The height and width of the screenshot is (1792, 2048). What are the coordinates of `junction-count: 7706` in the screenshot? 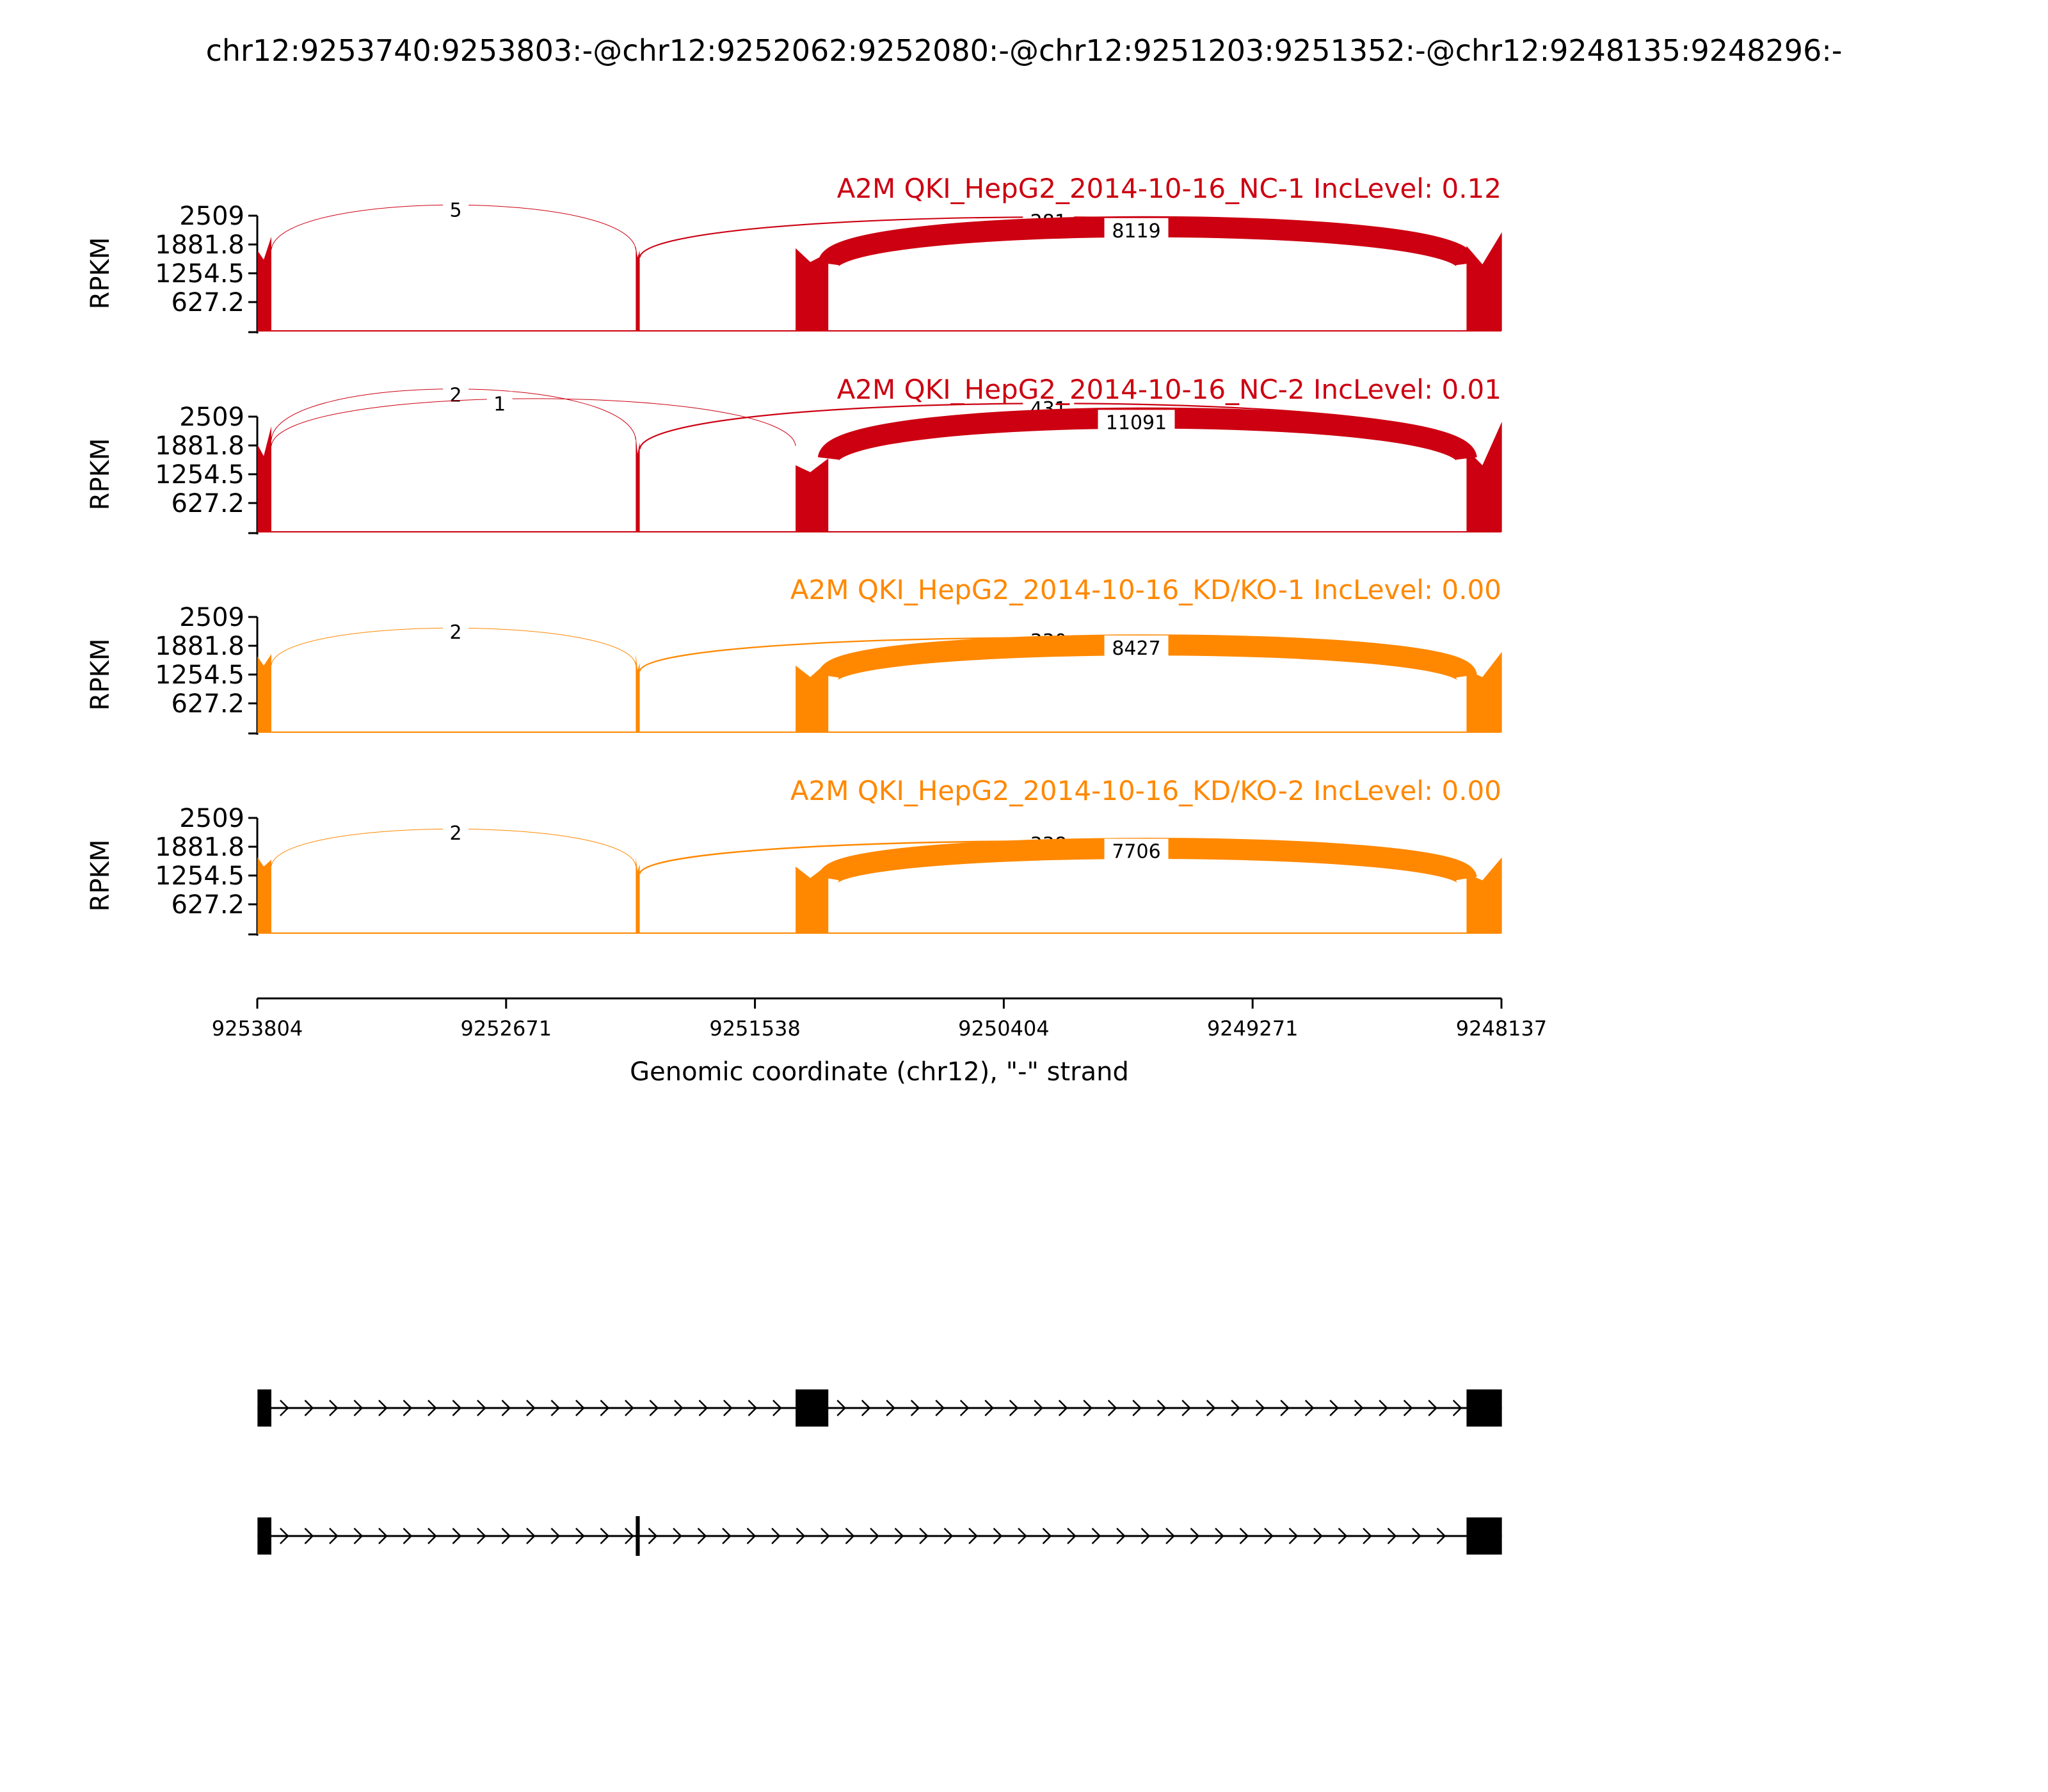 It's located at (1136, 851).